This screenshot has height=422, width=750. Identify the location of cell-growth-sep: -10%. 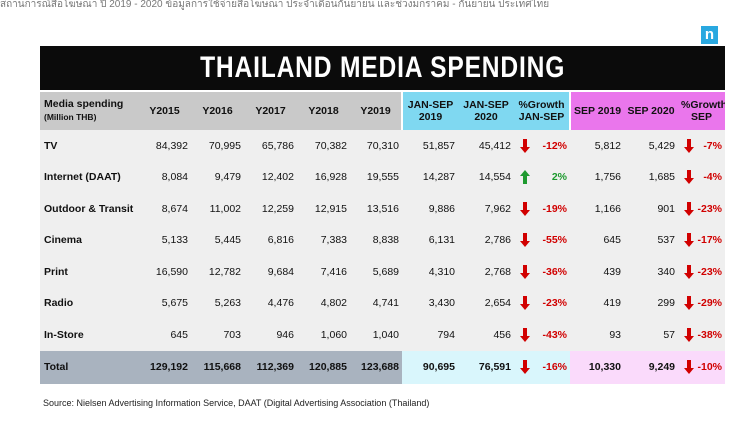
(701, 367).